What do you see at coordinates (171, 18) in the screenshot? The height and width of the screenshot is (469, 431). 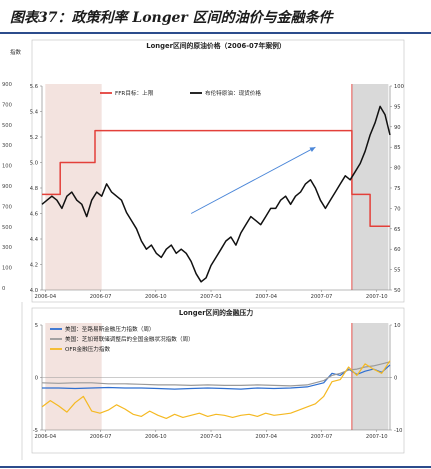 I see `figure-title: 图表37：政策利率 Longer 区间的油价与金融条件` at bounding box center [171, 18].